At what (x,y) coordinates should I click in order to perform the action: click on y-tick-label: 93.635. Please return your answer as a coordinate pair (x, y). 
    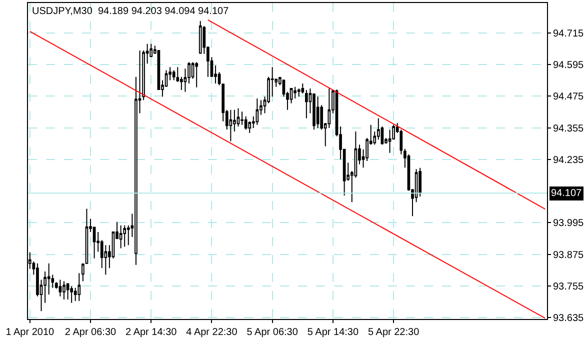
    Looking at the image, I should click on (568, 318).